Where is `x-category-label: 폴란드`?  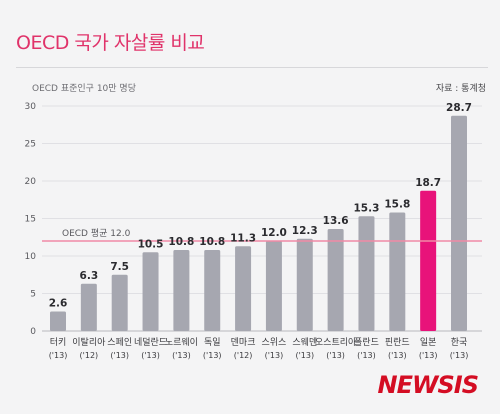 x-category-label: 폴란드 is located at coordinates (366, 342).